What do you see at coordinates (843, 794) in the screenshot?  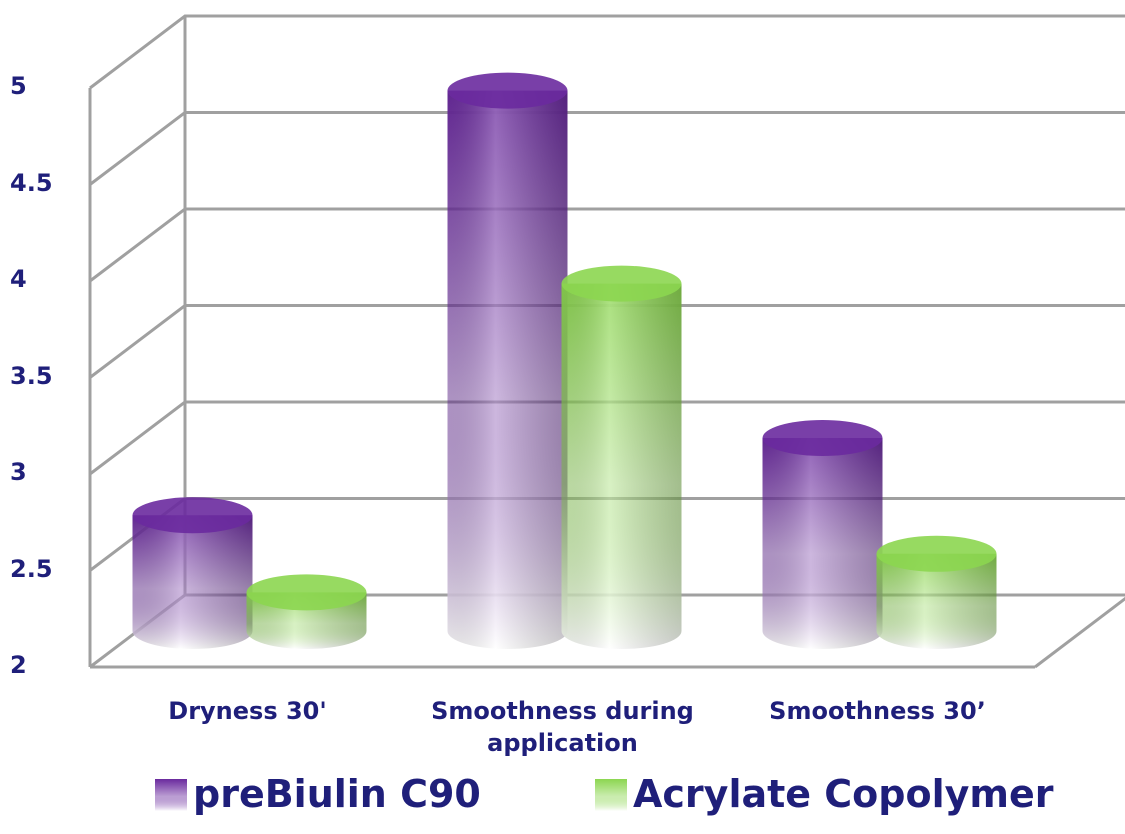 I see `legend-label: Acrylate Copolymer` at bounding box center [843, 794].